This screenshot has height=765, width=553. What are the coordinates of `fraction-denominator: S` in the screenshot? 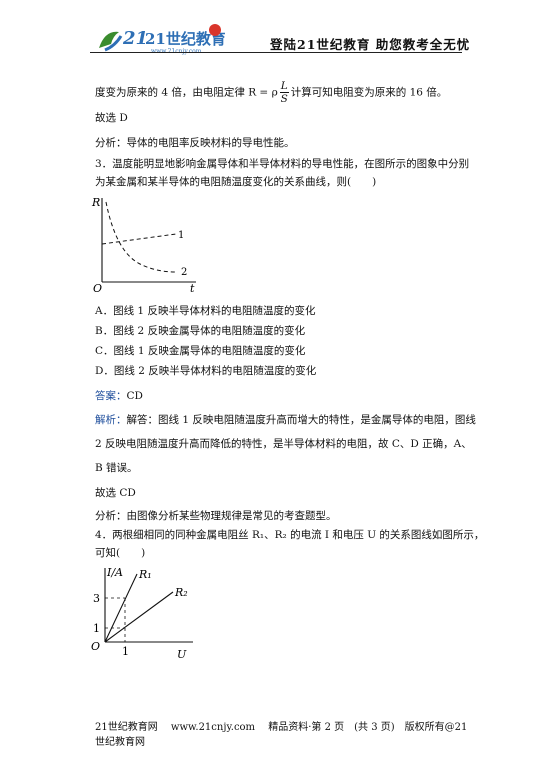 It's located at (284, 99).